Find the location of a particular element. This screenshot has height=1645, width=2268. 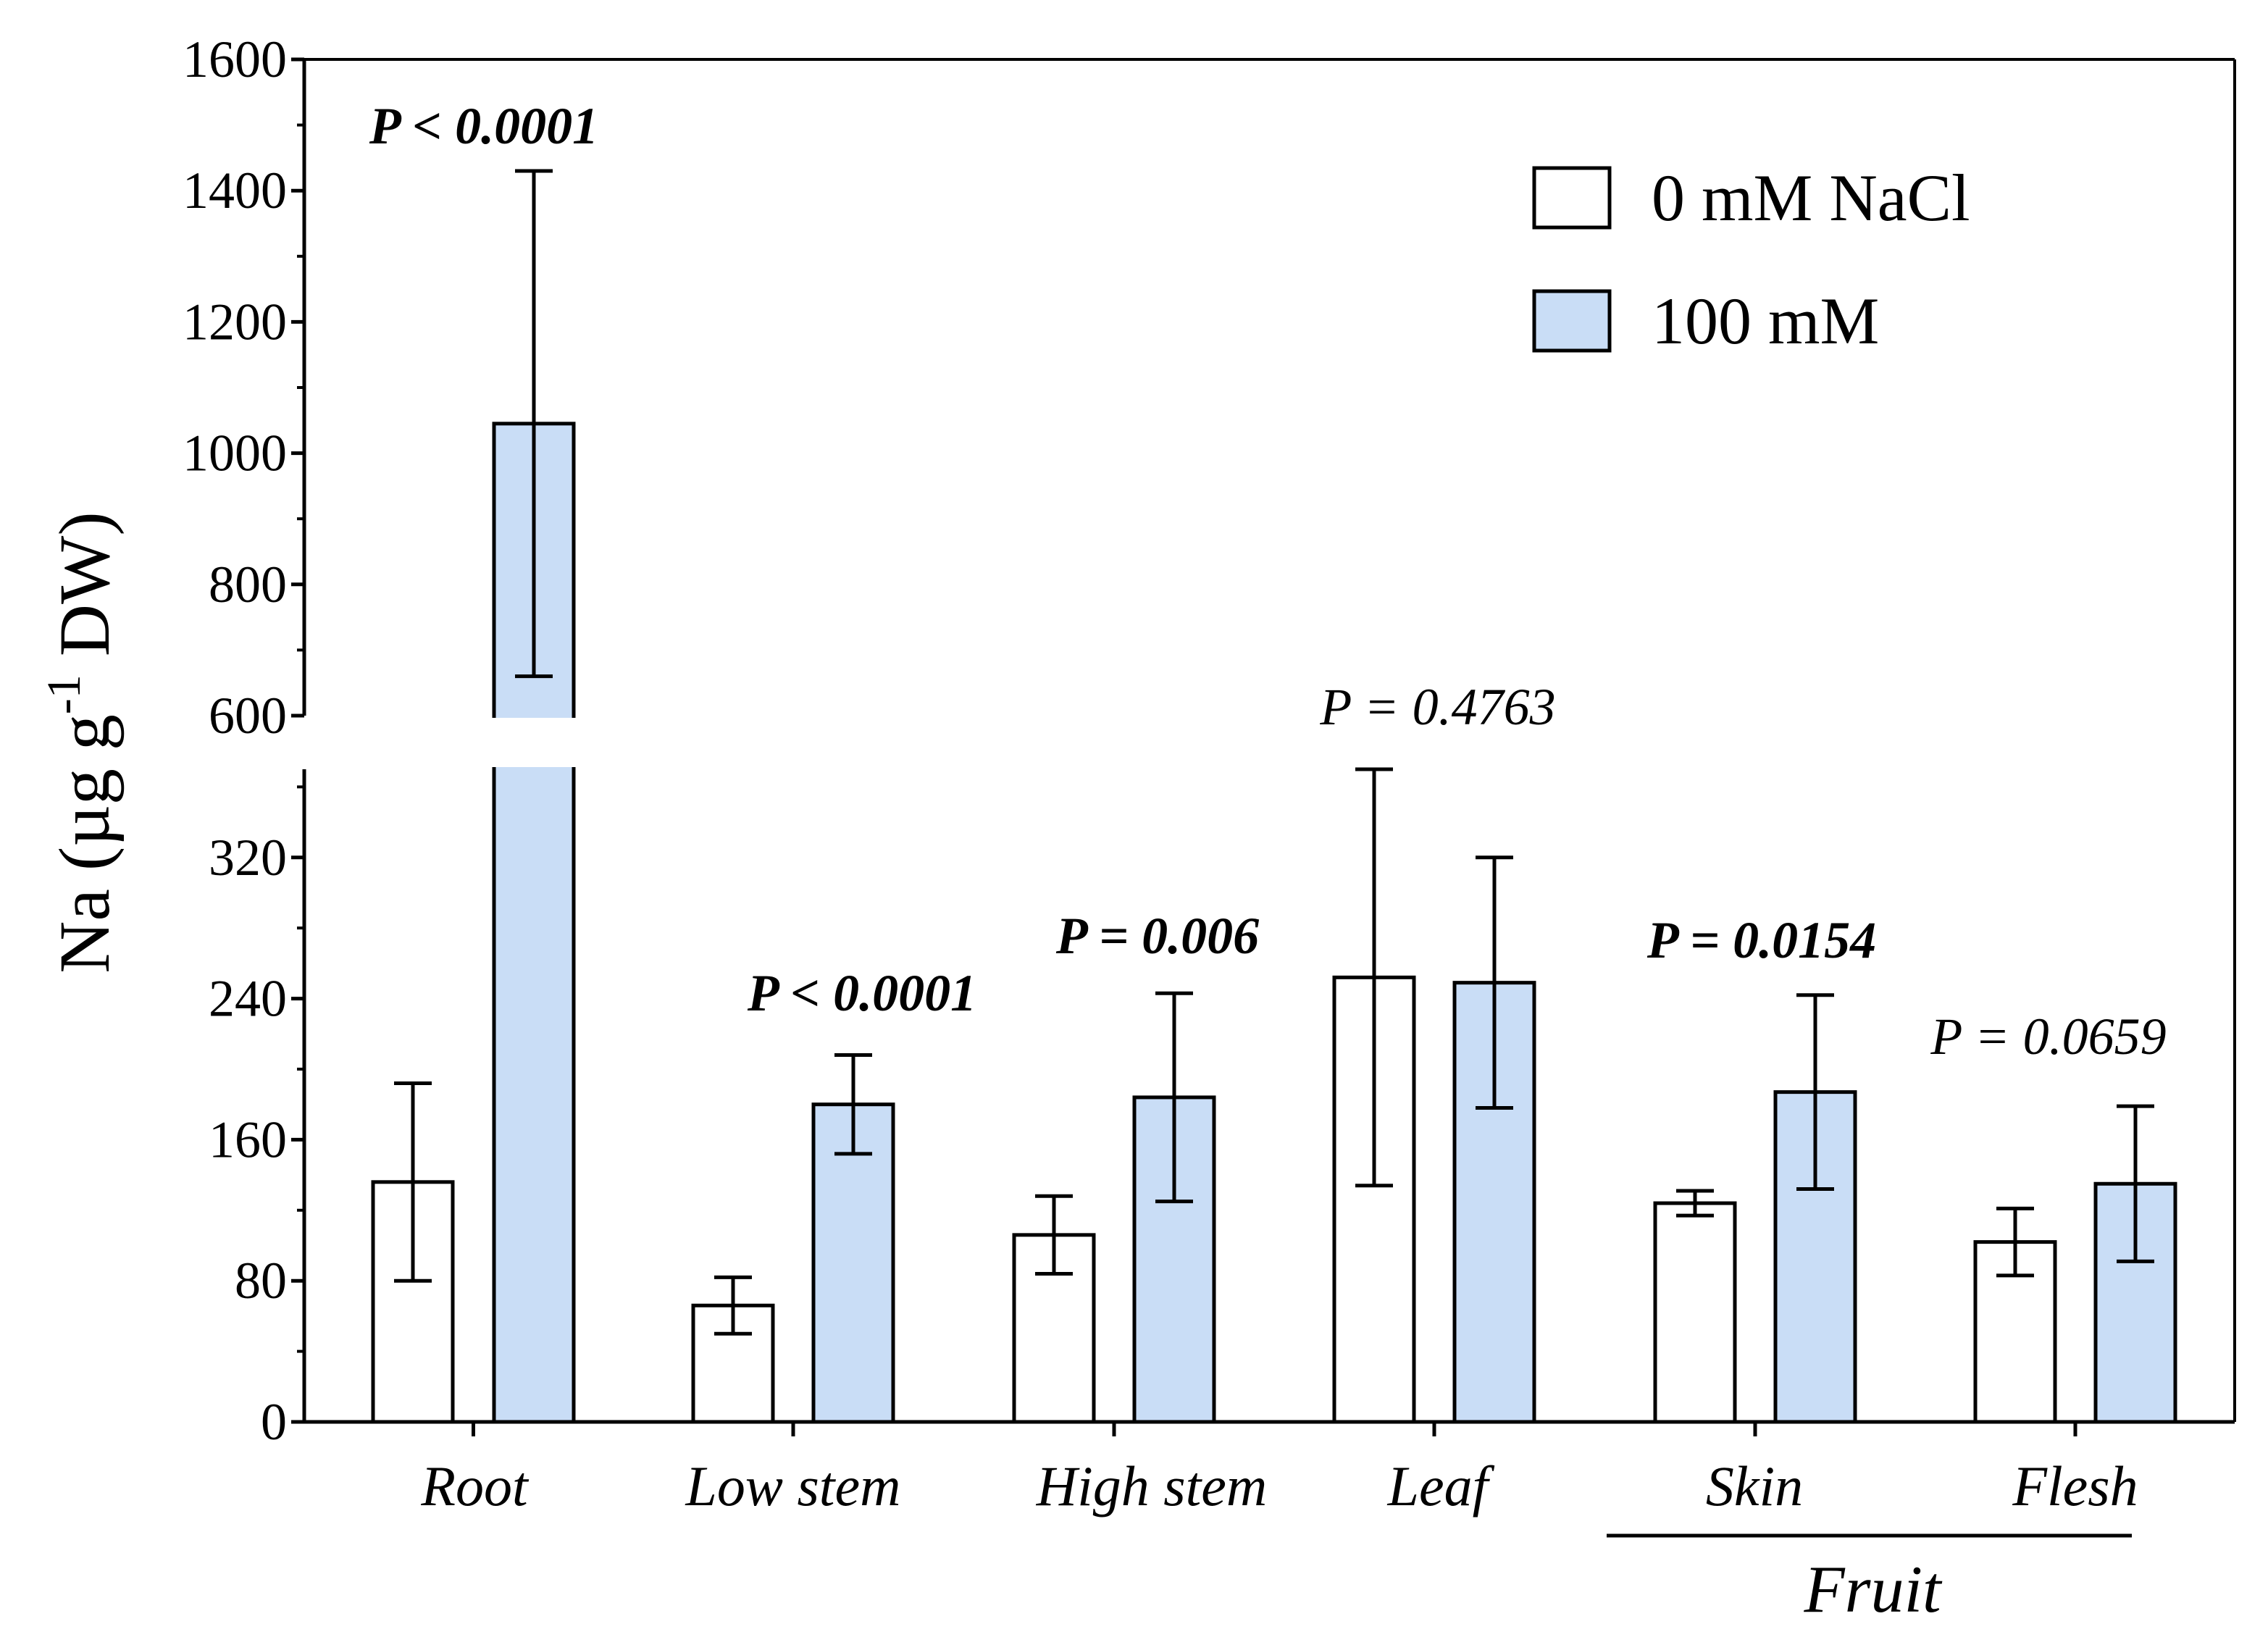

fruit-group-label: Fruit is located at coordinates (1873, 1589).